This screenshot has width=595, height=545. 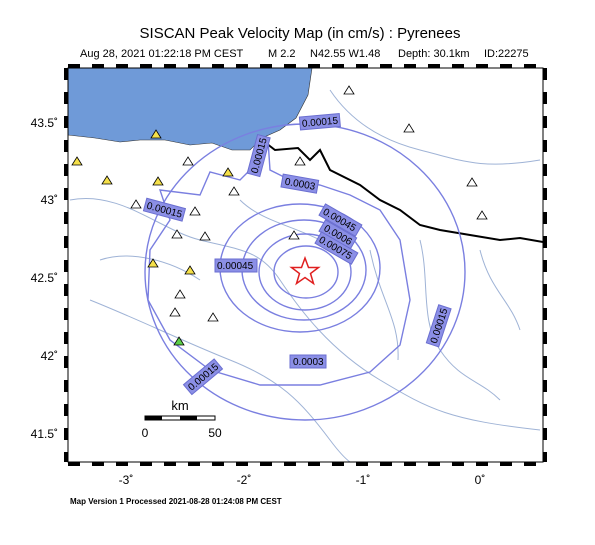 What do you see at coordinates (182, 419) in the screenshot?
I see `scale-bar: km 0 50` at bounding box center [182, 419].